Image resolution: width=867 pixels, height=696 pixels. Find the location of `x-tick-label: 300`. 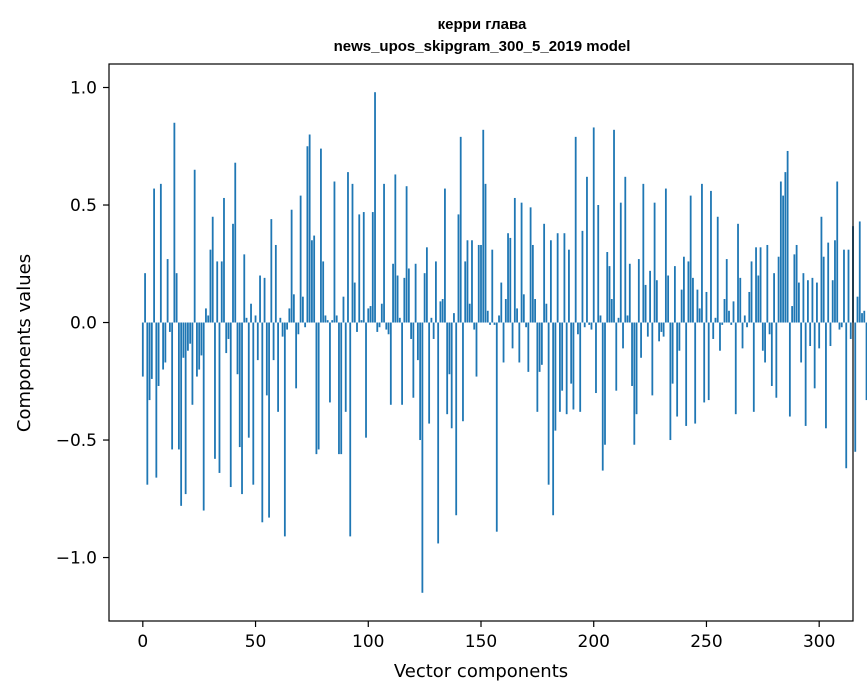

x-tick-label: 300 is located at coordinates (819, 642).